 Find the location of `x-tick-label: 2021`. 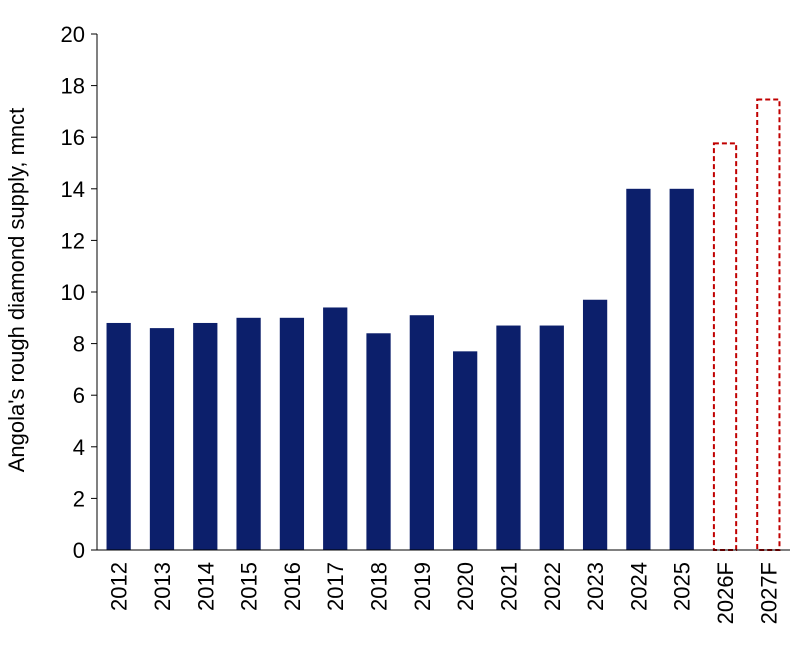

x-tick-label: 2021 is located at coordinates (508, 586).